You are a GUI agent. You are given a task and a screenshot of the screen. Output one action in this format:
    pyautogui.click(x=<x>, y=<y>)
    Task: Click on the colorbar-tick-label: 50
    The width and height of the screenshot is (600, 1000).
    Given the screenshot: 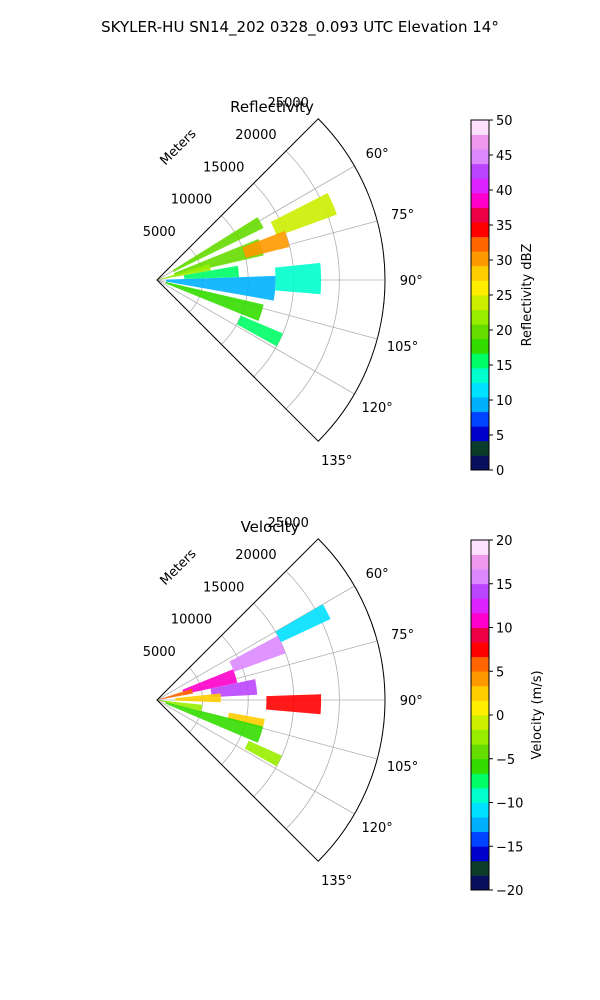 What is the action you would take?
    pyautogui.click(x=504, y=121)
    